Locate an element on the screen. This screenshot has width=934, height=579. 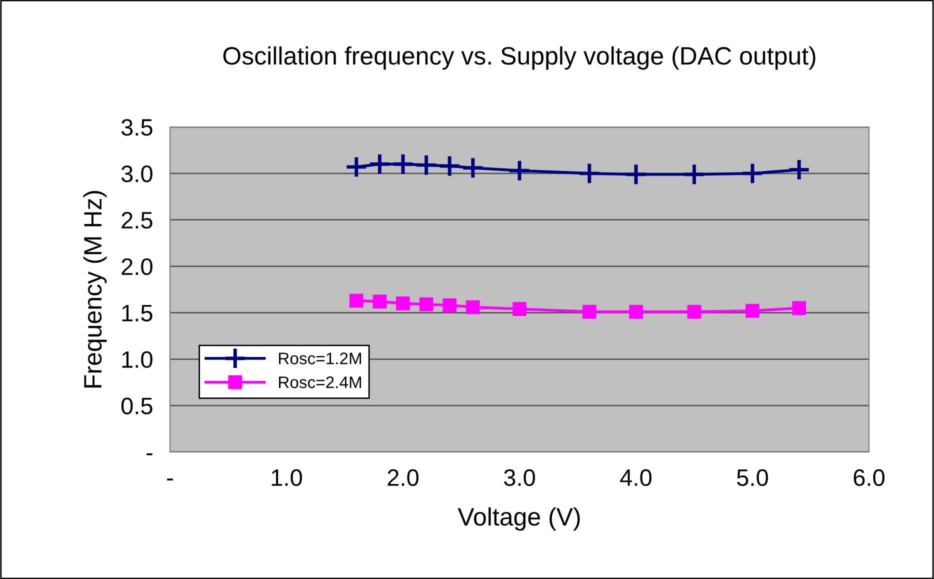
y-tick-label: 3.5 is located at coordinates (136, 127).